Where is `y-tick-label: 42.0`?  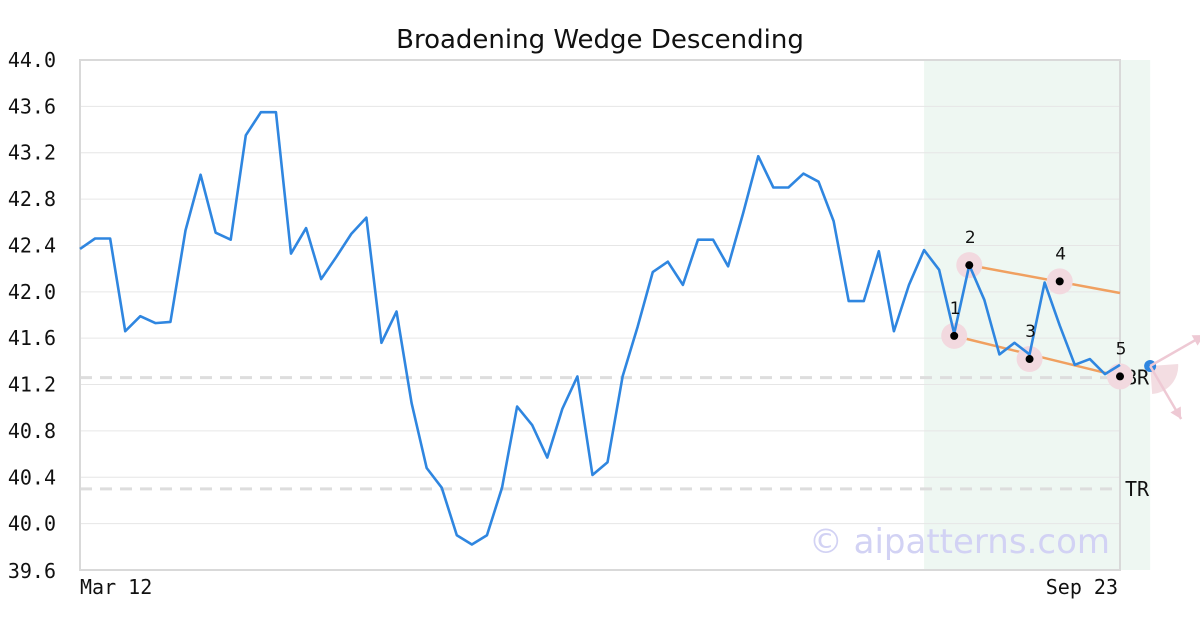
y-tick-label: 42.0 is located at coordinates (32, 292).